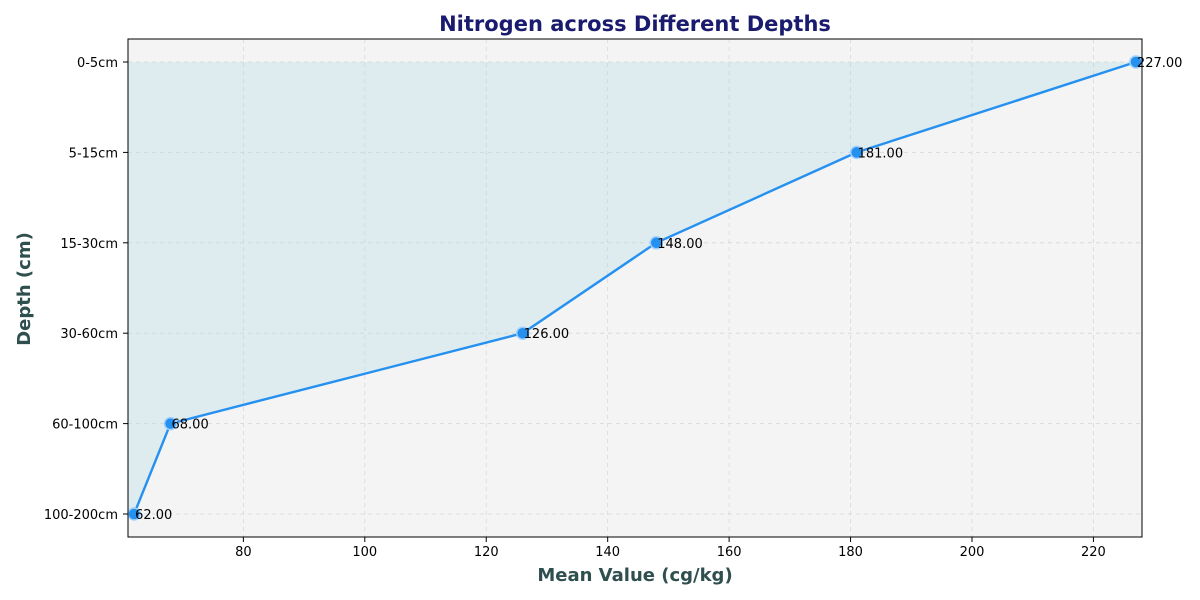 This screenshot has width=1200, height=600. What do you see at coordinates (1093, 552) in the screenshot?
I see `x-tick-label: 220` at bounding box center [1093, 552].